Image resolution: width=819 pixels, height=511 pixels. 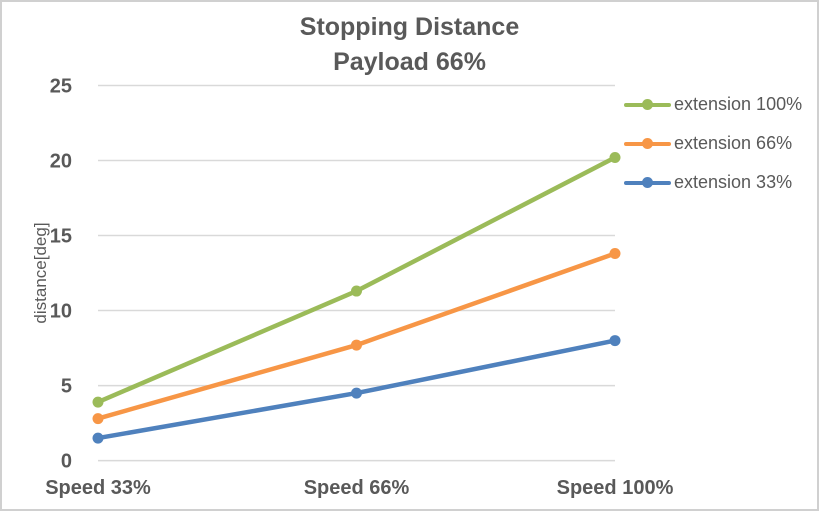 What do you see at coordinates (738, 104) in the screenshot?
I see `legend-label: extension 100%` at bounding box center [738, 104].